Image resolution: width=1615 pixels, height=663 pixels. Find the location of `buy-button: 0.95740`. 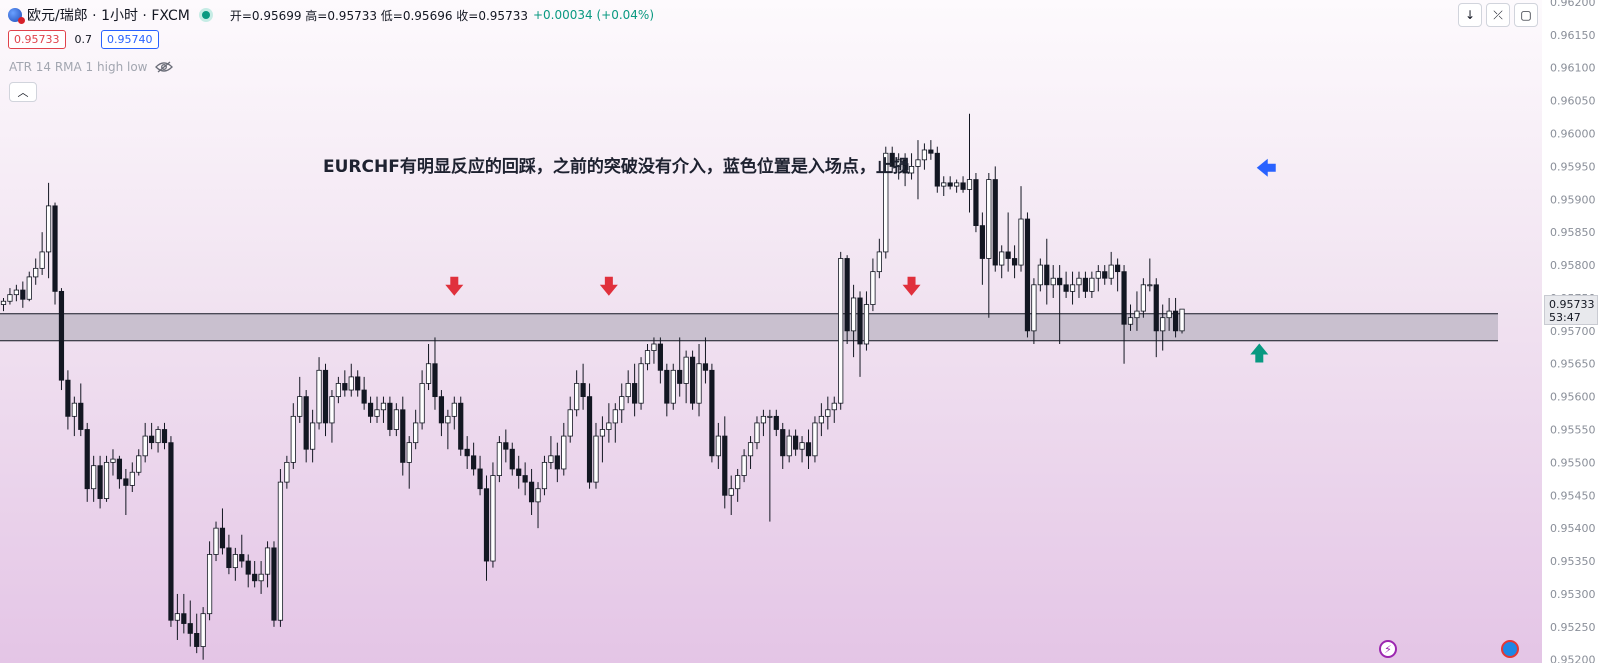

buy-button: 0.95740 is located at coordinates (130, 39).